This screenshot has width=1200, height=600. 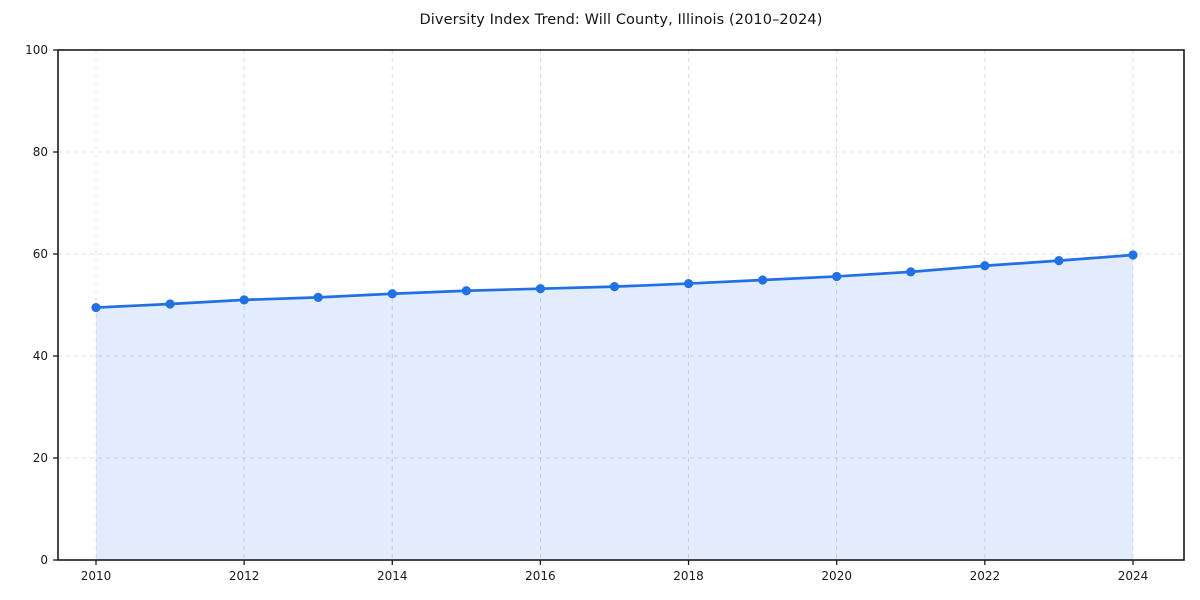 I want to click on x-tick-label: 2018, so click(x=688, y=576).